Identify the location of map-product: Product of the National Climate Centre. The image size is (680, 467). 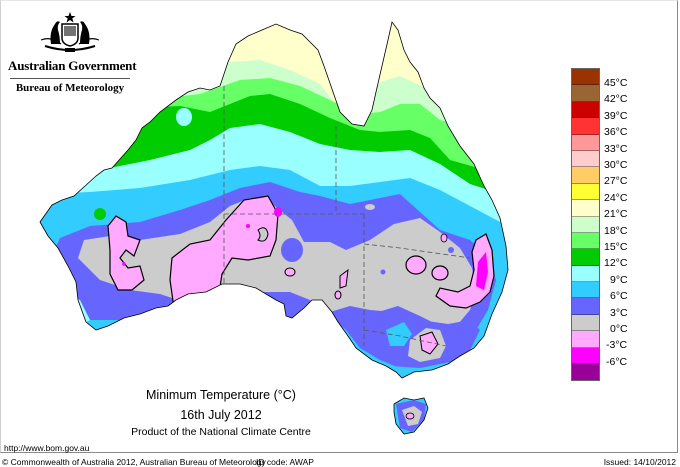
(221, 432).